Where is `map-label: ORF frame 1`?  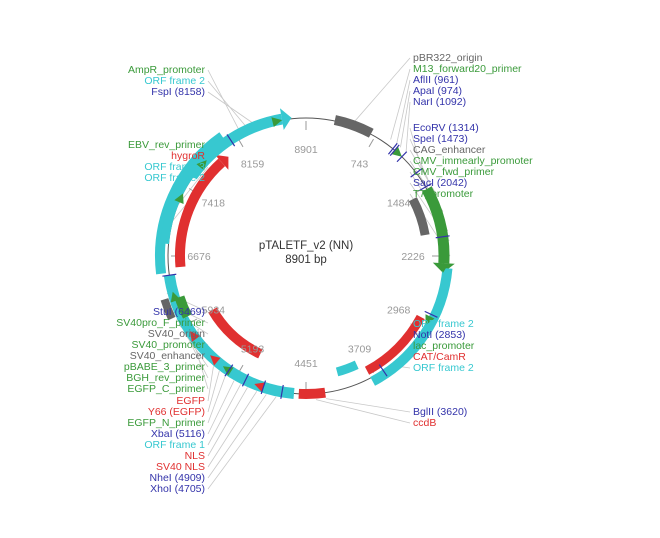 map-label: ORF frame 1 is located at coordinates (174, 445).